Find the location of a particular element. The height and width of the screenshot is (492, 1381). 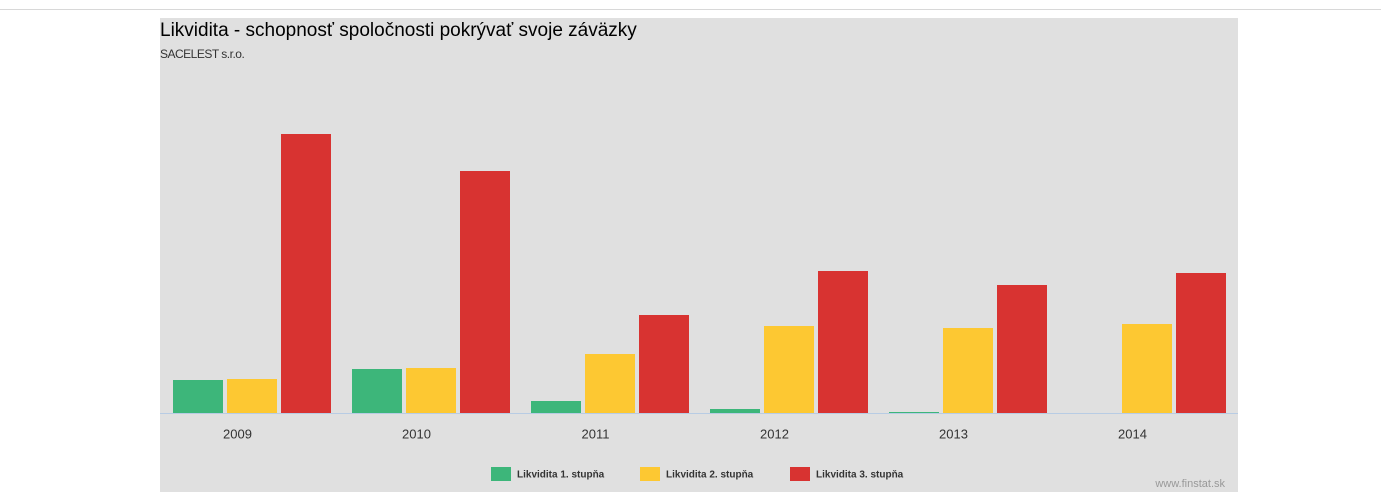

x-tick-label: 2009 is located at coordinates (237, 433).